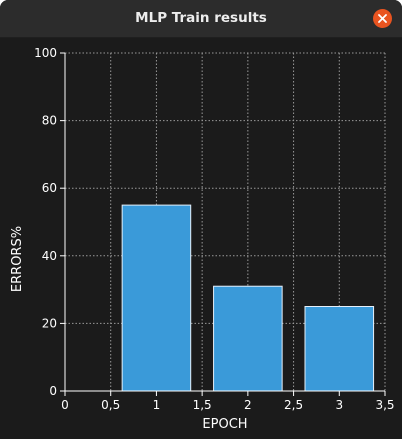 The width and height of the screenshot is (402, 439). Describe the element at coordinates (110, 405) in the screenshot. I see `x-tick-label: 0,5` at that location.